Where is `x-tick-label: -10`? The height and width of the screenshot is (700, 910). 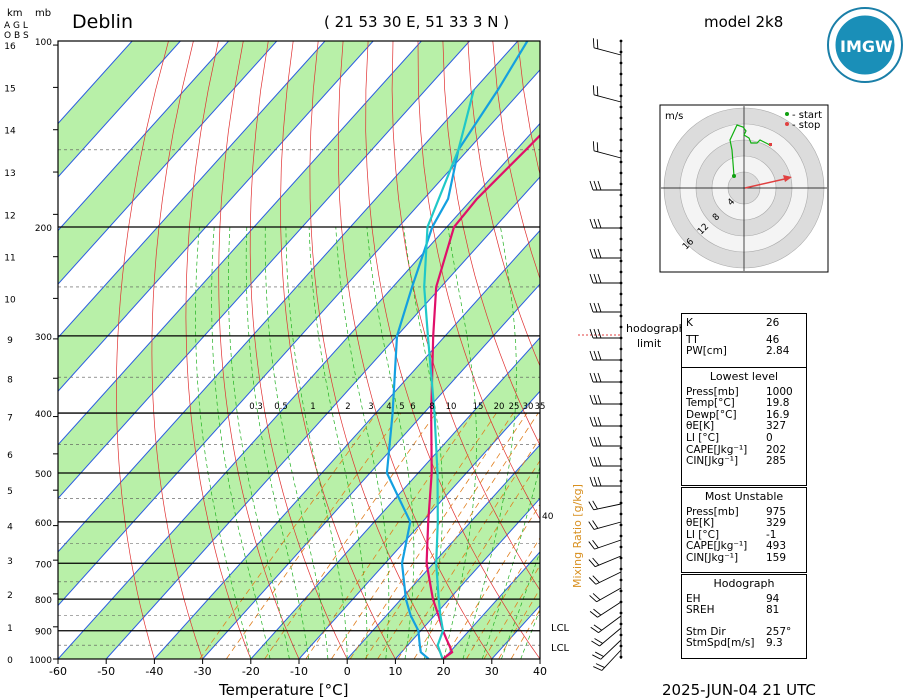 x-tick-label: -10 is located at coordinates (299, 671).